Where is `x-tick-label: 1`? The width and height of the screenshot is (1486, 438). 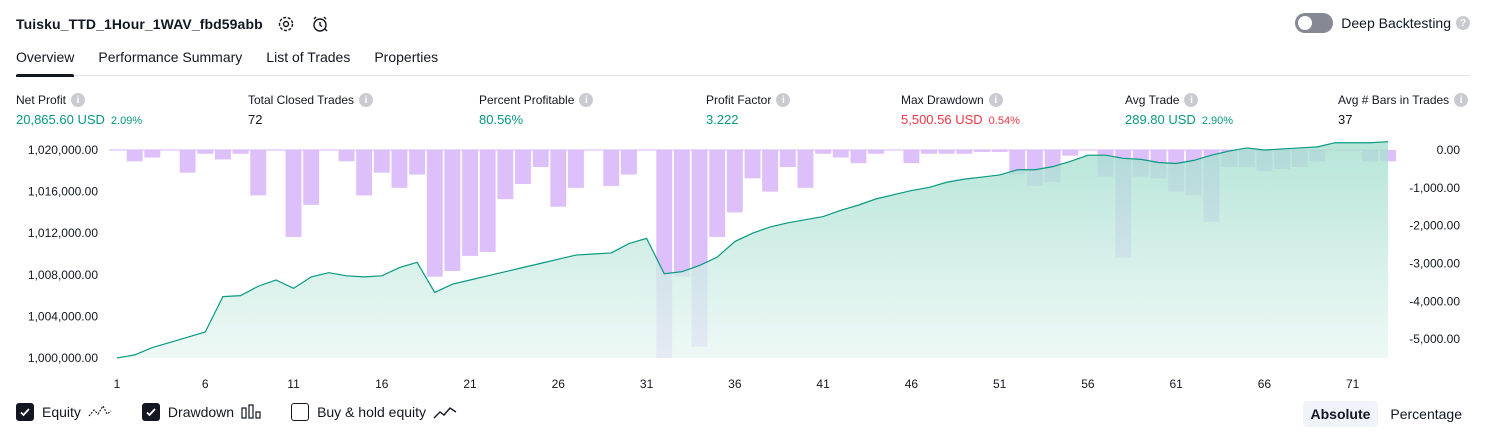
x-tick-label: 1 is located at coordinates (117, 384).